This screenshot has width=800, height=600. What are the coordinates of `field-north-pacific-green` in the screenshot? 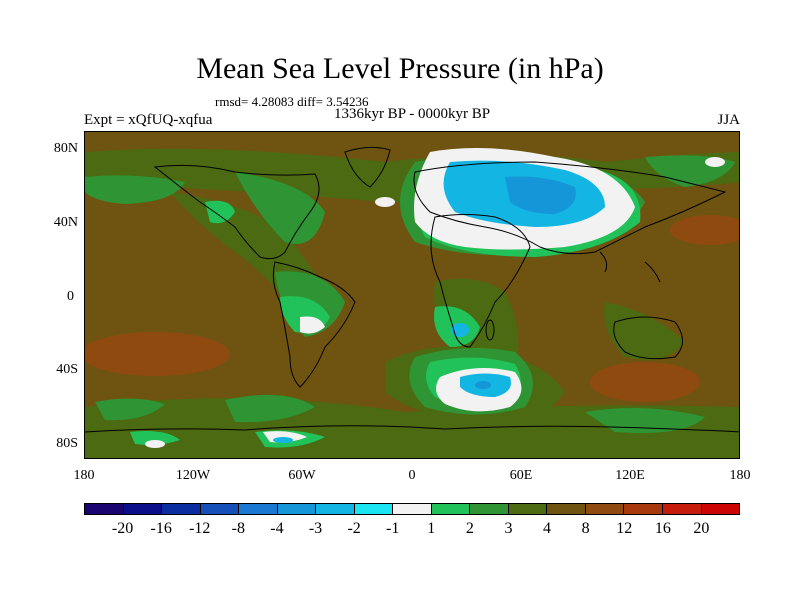 It's located at (135, 189).